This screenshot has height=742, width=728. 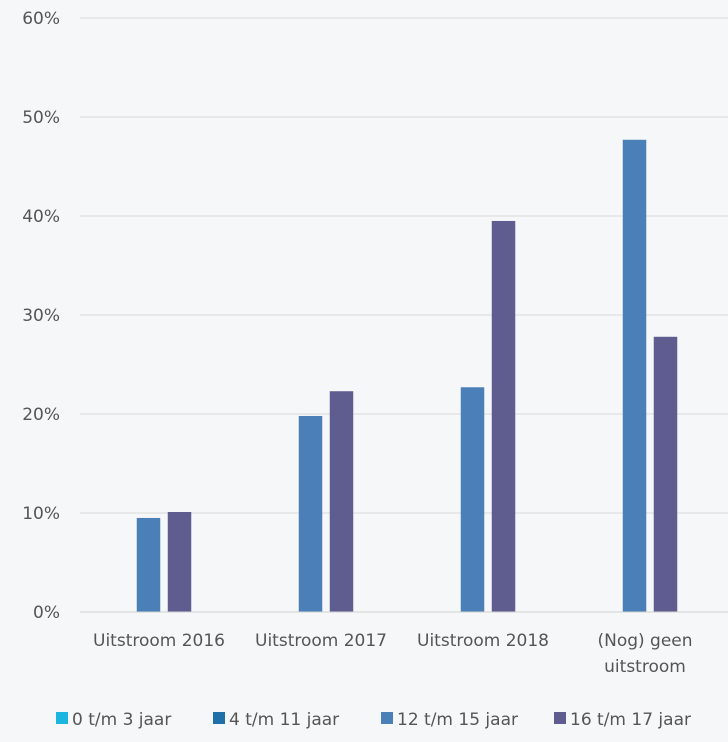 What do you see at coordinates (645, 667) in the screenshot?
I see `x-tick-label: uitstroom` at bounding box center [645, 667].